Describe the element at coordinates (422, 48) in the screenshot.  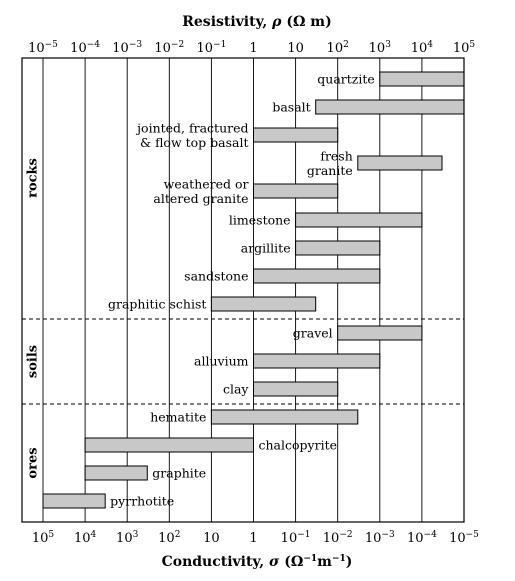
I see `top-tick-label: 10⁴` at that location.